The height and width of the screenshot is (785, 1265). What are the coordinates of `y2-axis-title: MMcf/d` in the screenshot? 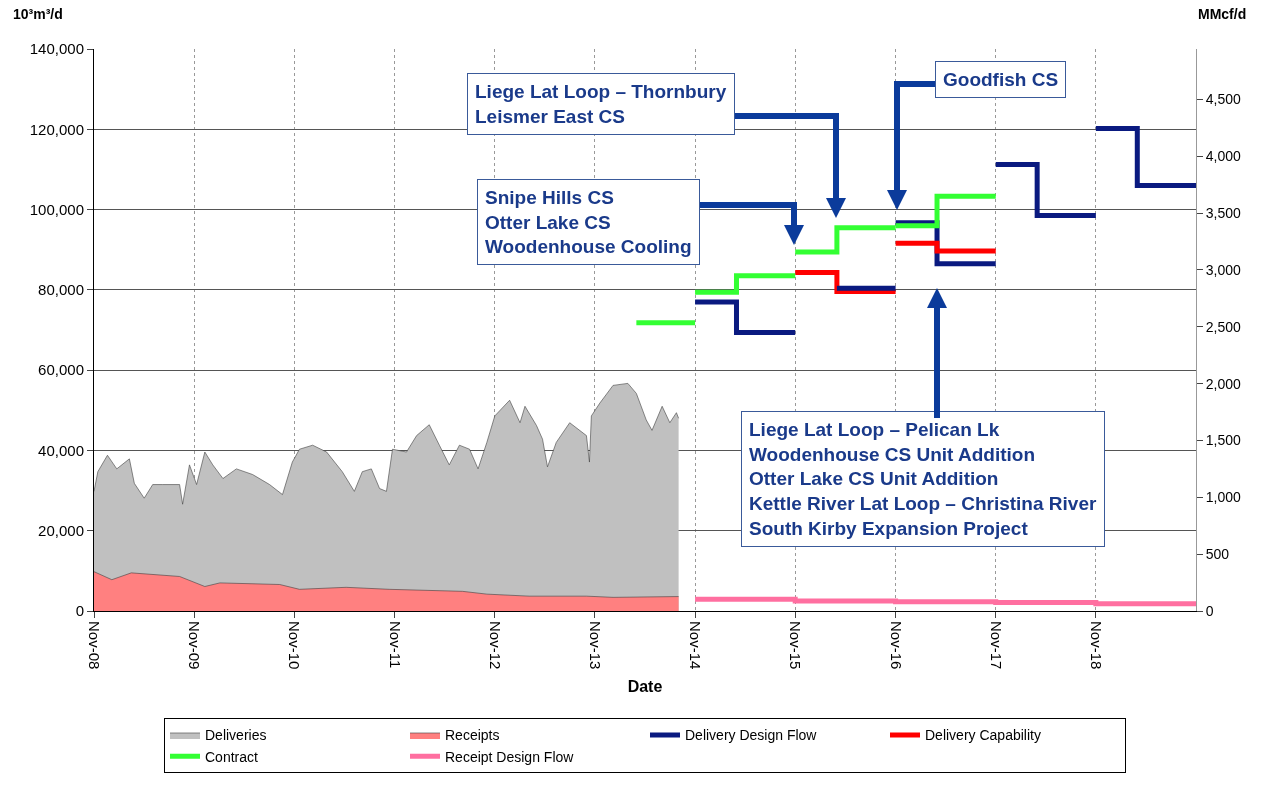 It's located at (1222, 14).